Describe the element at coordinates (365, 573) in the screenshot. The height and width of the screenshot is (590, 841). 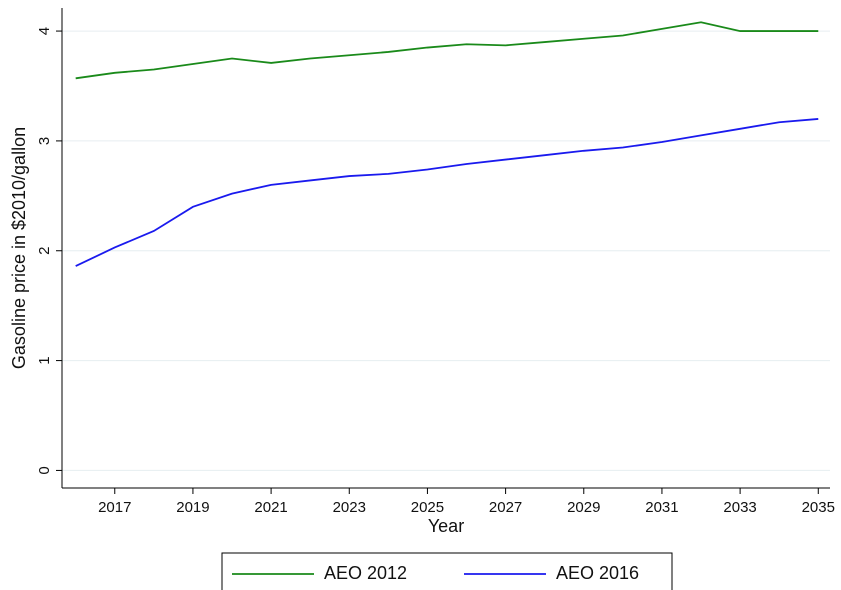
I see `legend-label: AEO 2012` at that location.